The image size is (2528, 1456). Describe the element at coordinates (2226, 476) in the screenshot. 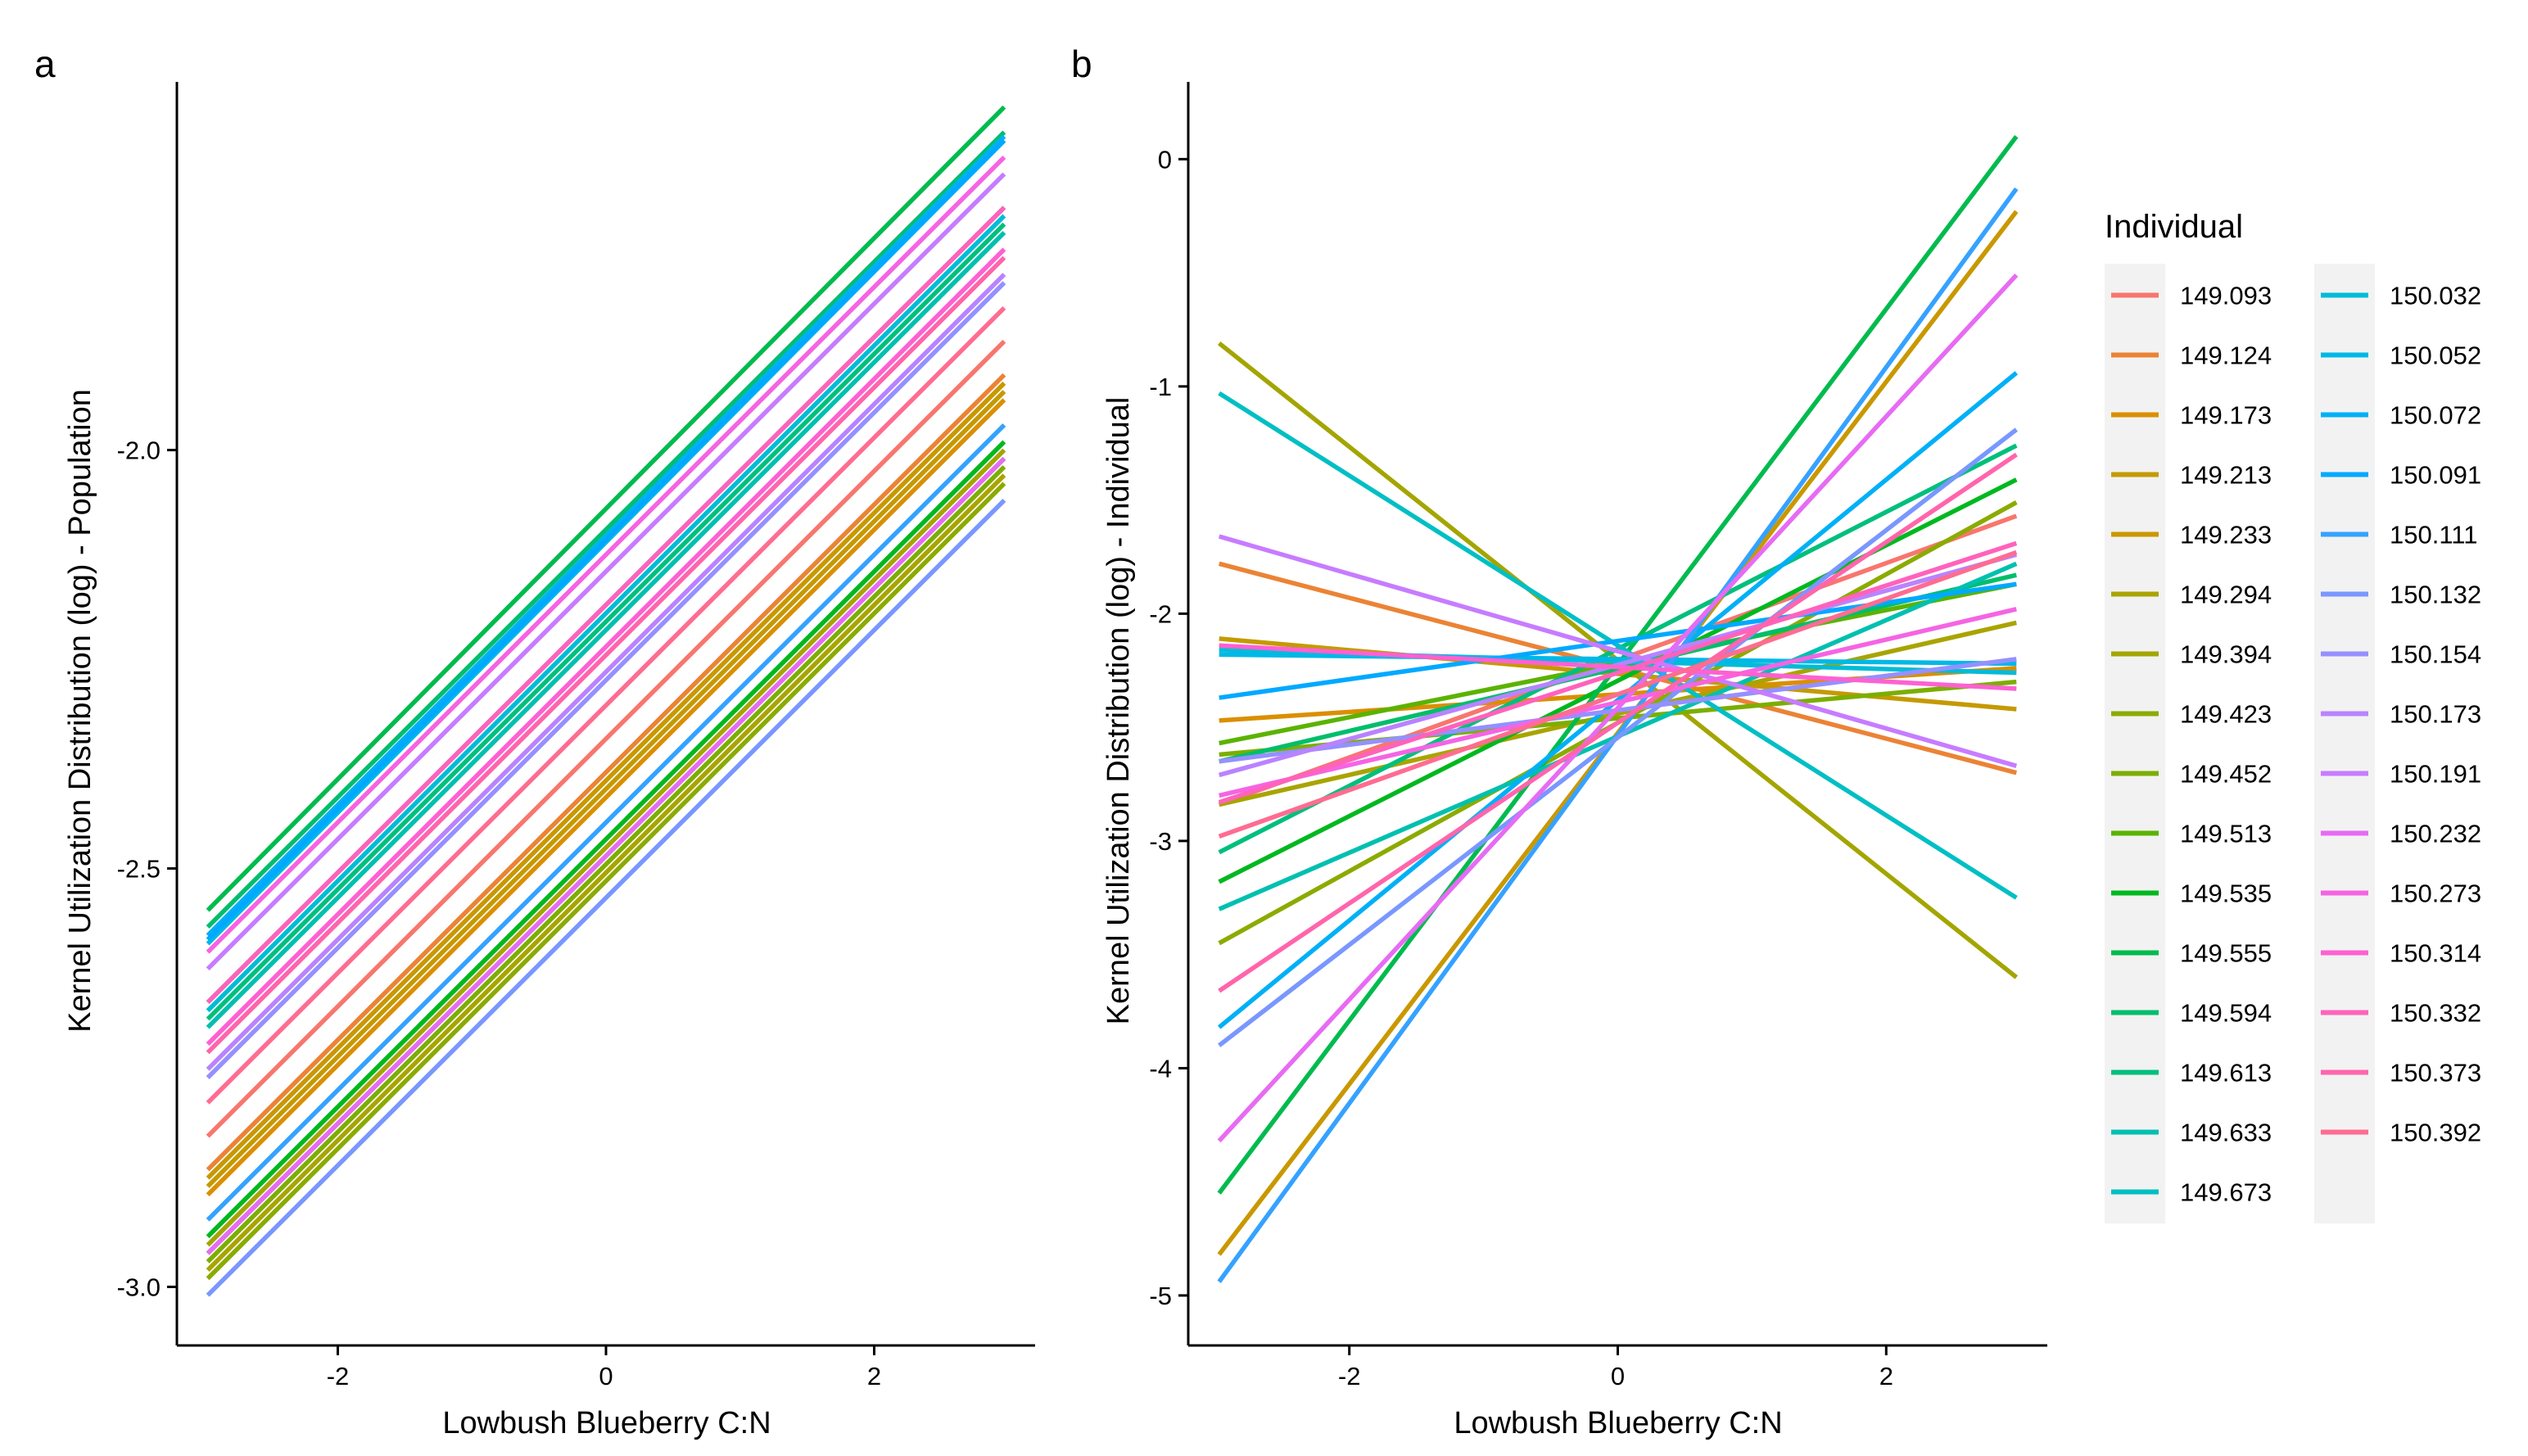

I see `legend-label-149.213: 149.213` at that location.